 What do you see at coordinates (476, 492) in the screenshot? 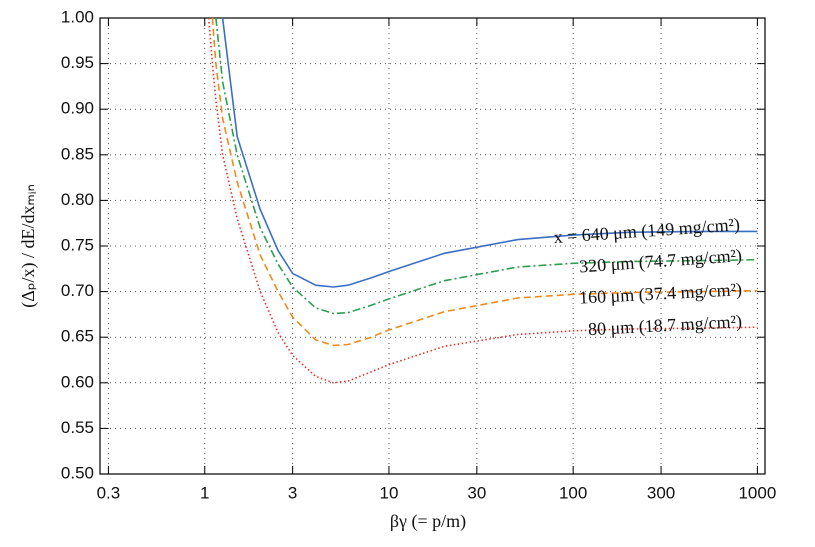
I see `x-tick-label: 30` at bounding box center [476, 492].